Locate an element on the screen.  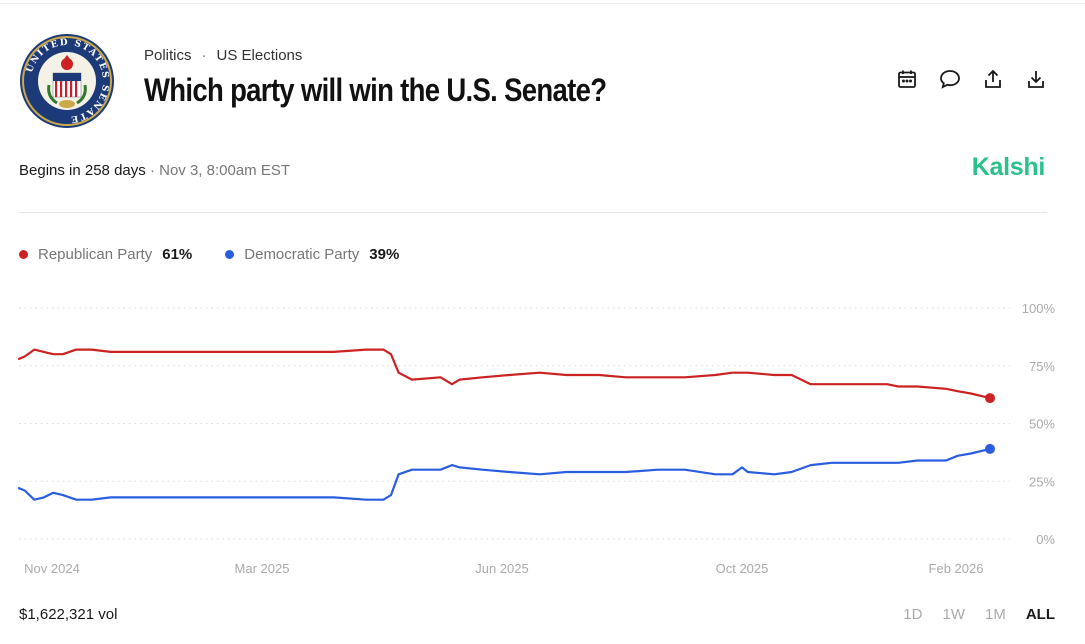
download-icon is located at coordinates (1036, 79).